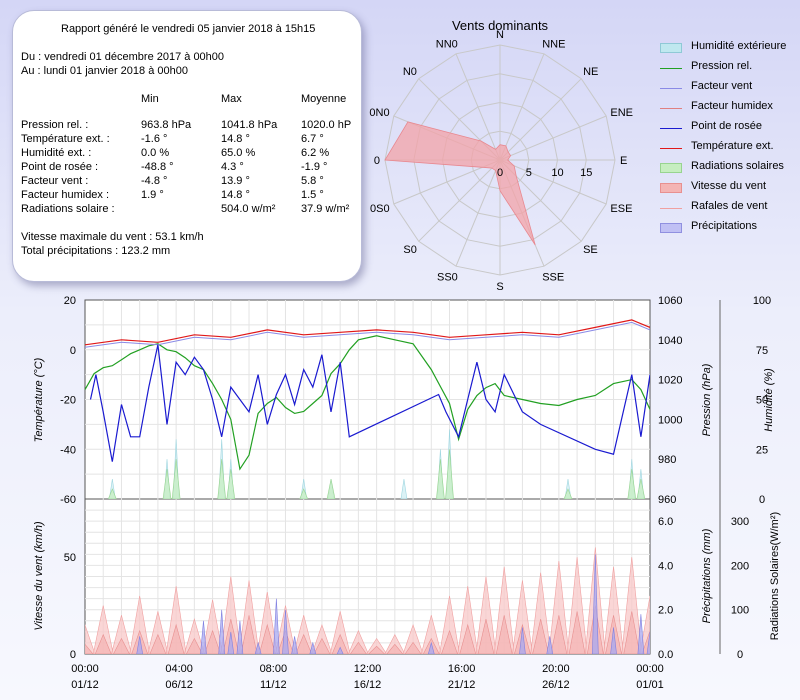 This screenshot has width=800, height=700. Describe the element at coordinates (65, 195) in the screenshot. I see `row-label: Facteur humidex :` at that location.